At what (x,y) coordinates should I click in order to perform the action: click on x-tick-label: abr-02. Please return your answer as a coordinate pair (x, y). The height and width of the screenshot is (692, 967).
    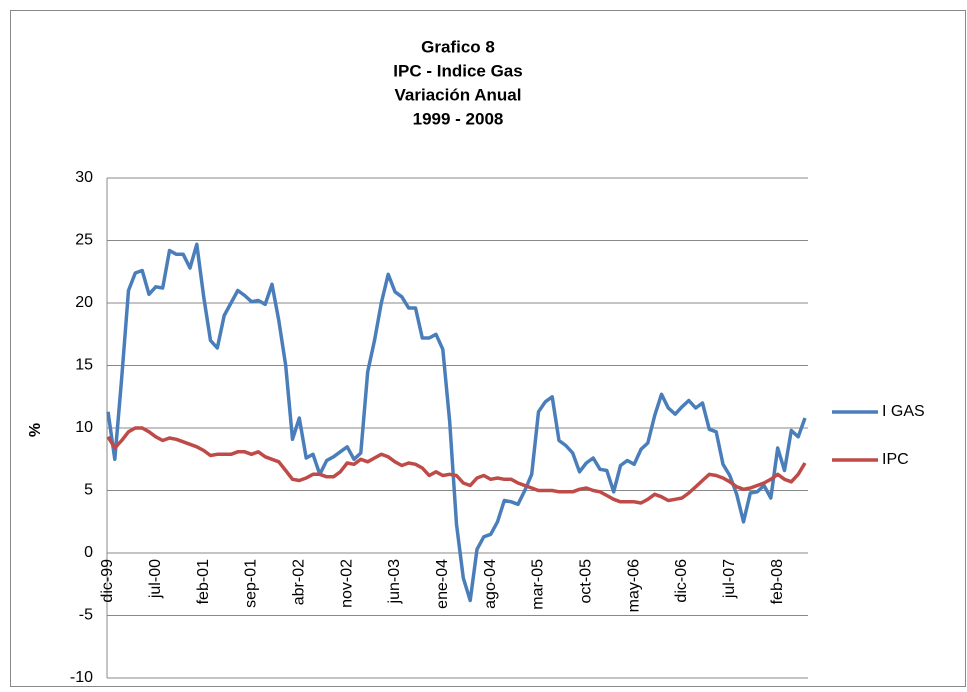
    Looking at the image, I should click on (299, 582).